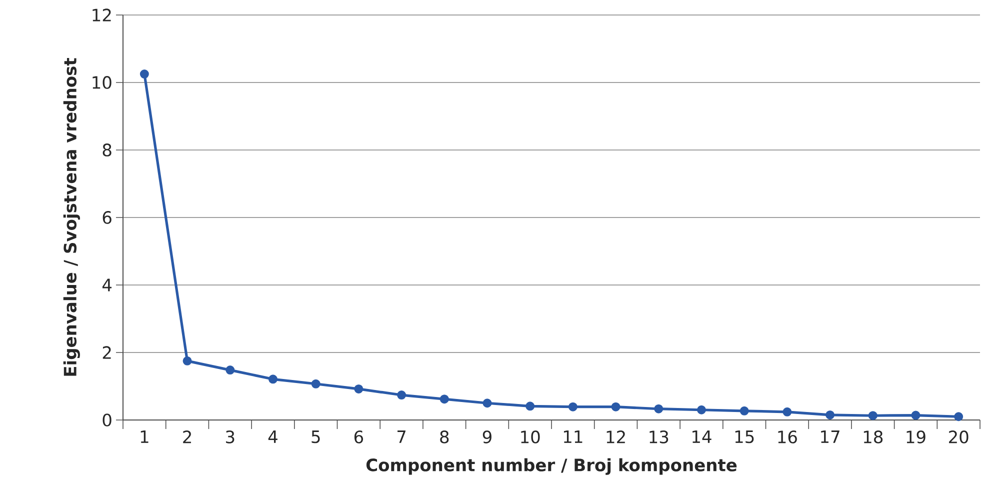 This screenshot has width=984, height=492. What do you see at coordinates (106, 352) in the screenshot?
I see `y-tick-label: 2` at bounding box center [106, 352].